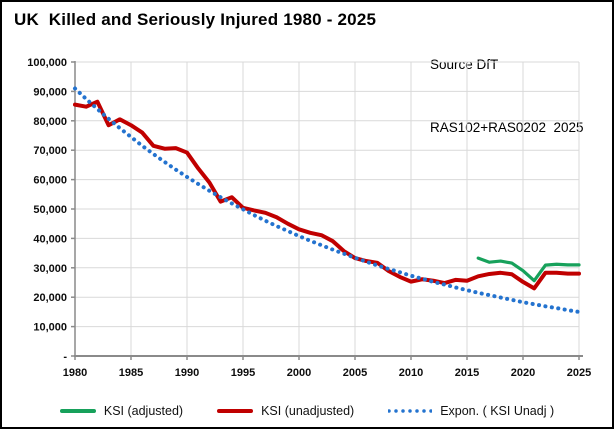 This screenshot has height=429, width=614. I want to click on y-axis-tick-label: 20,000, so click(50, 298).